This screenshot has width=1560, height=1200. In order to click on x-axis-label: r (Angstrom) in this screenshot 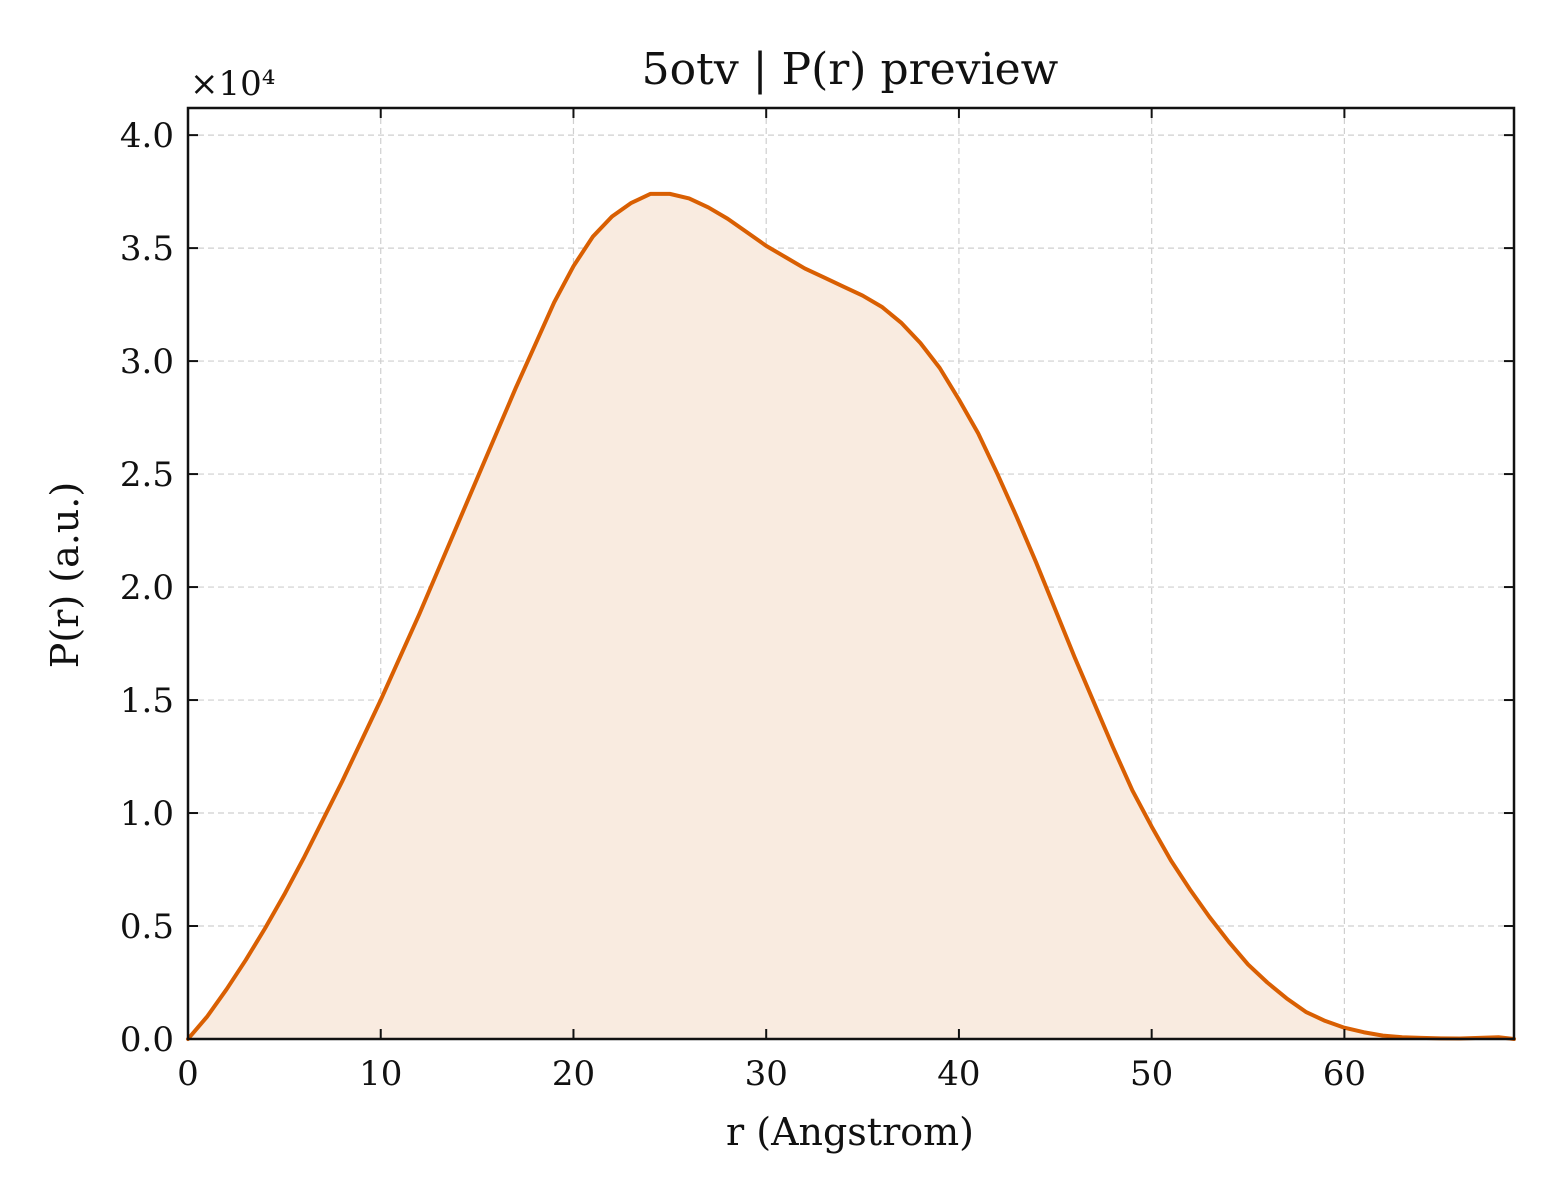, I will do `click(850, 1132)`.